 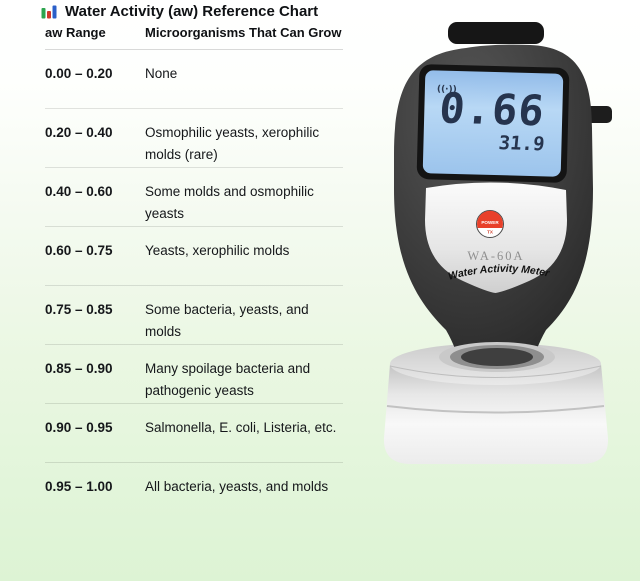 What do you see at coordinates (192, 11) in the screenshot?
I see `page-title: Water Activity (aw) Reference Chart` at bounding box center [192, 11].